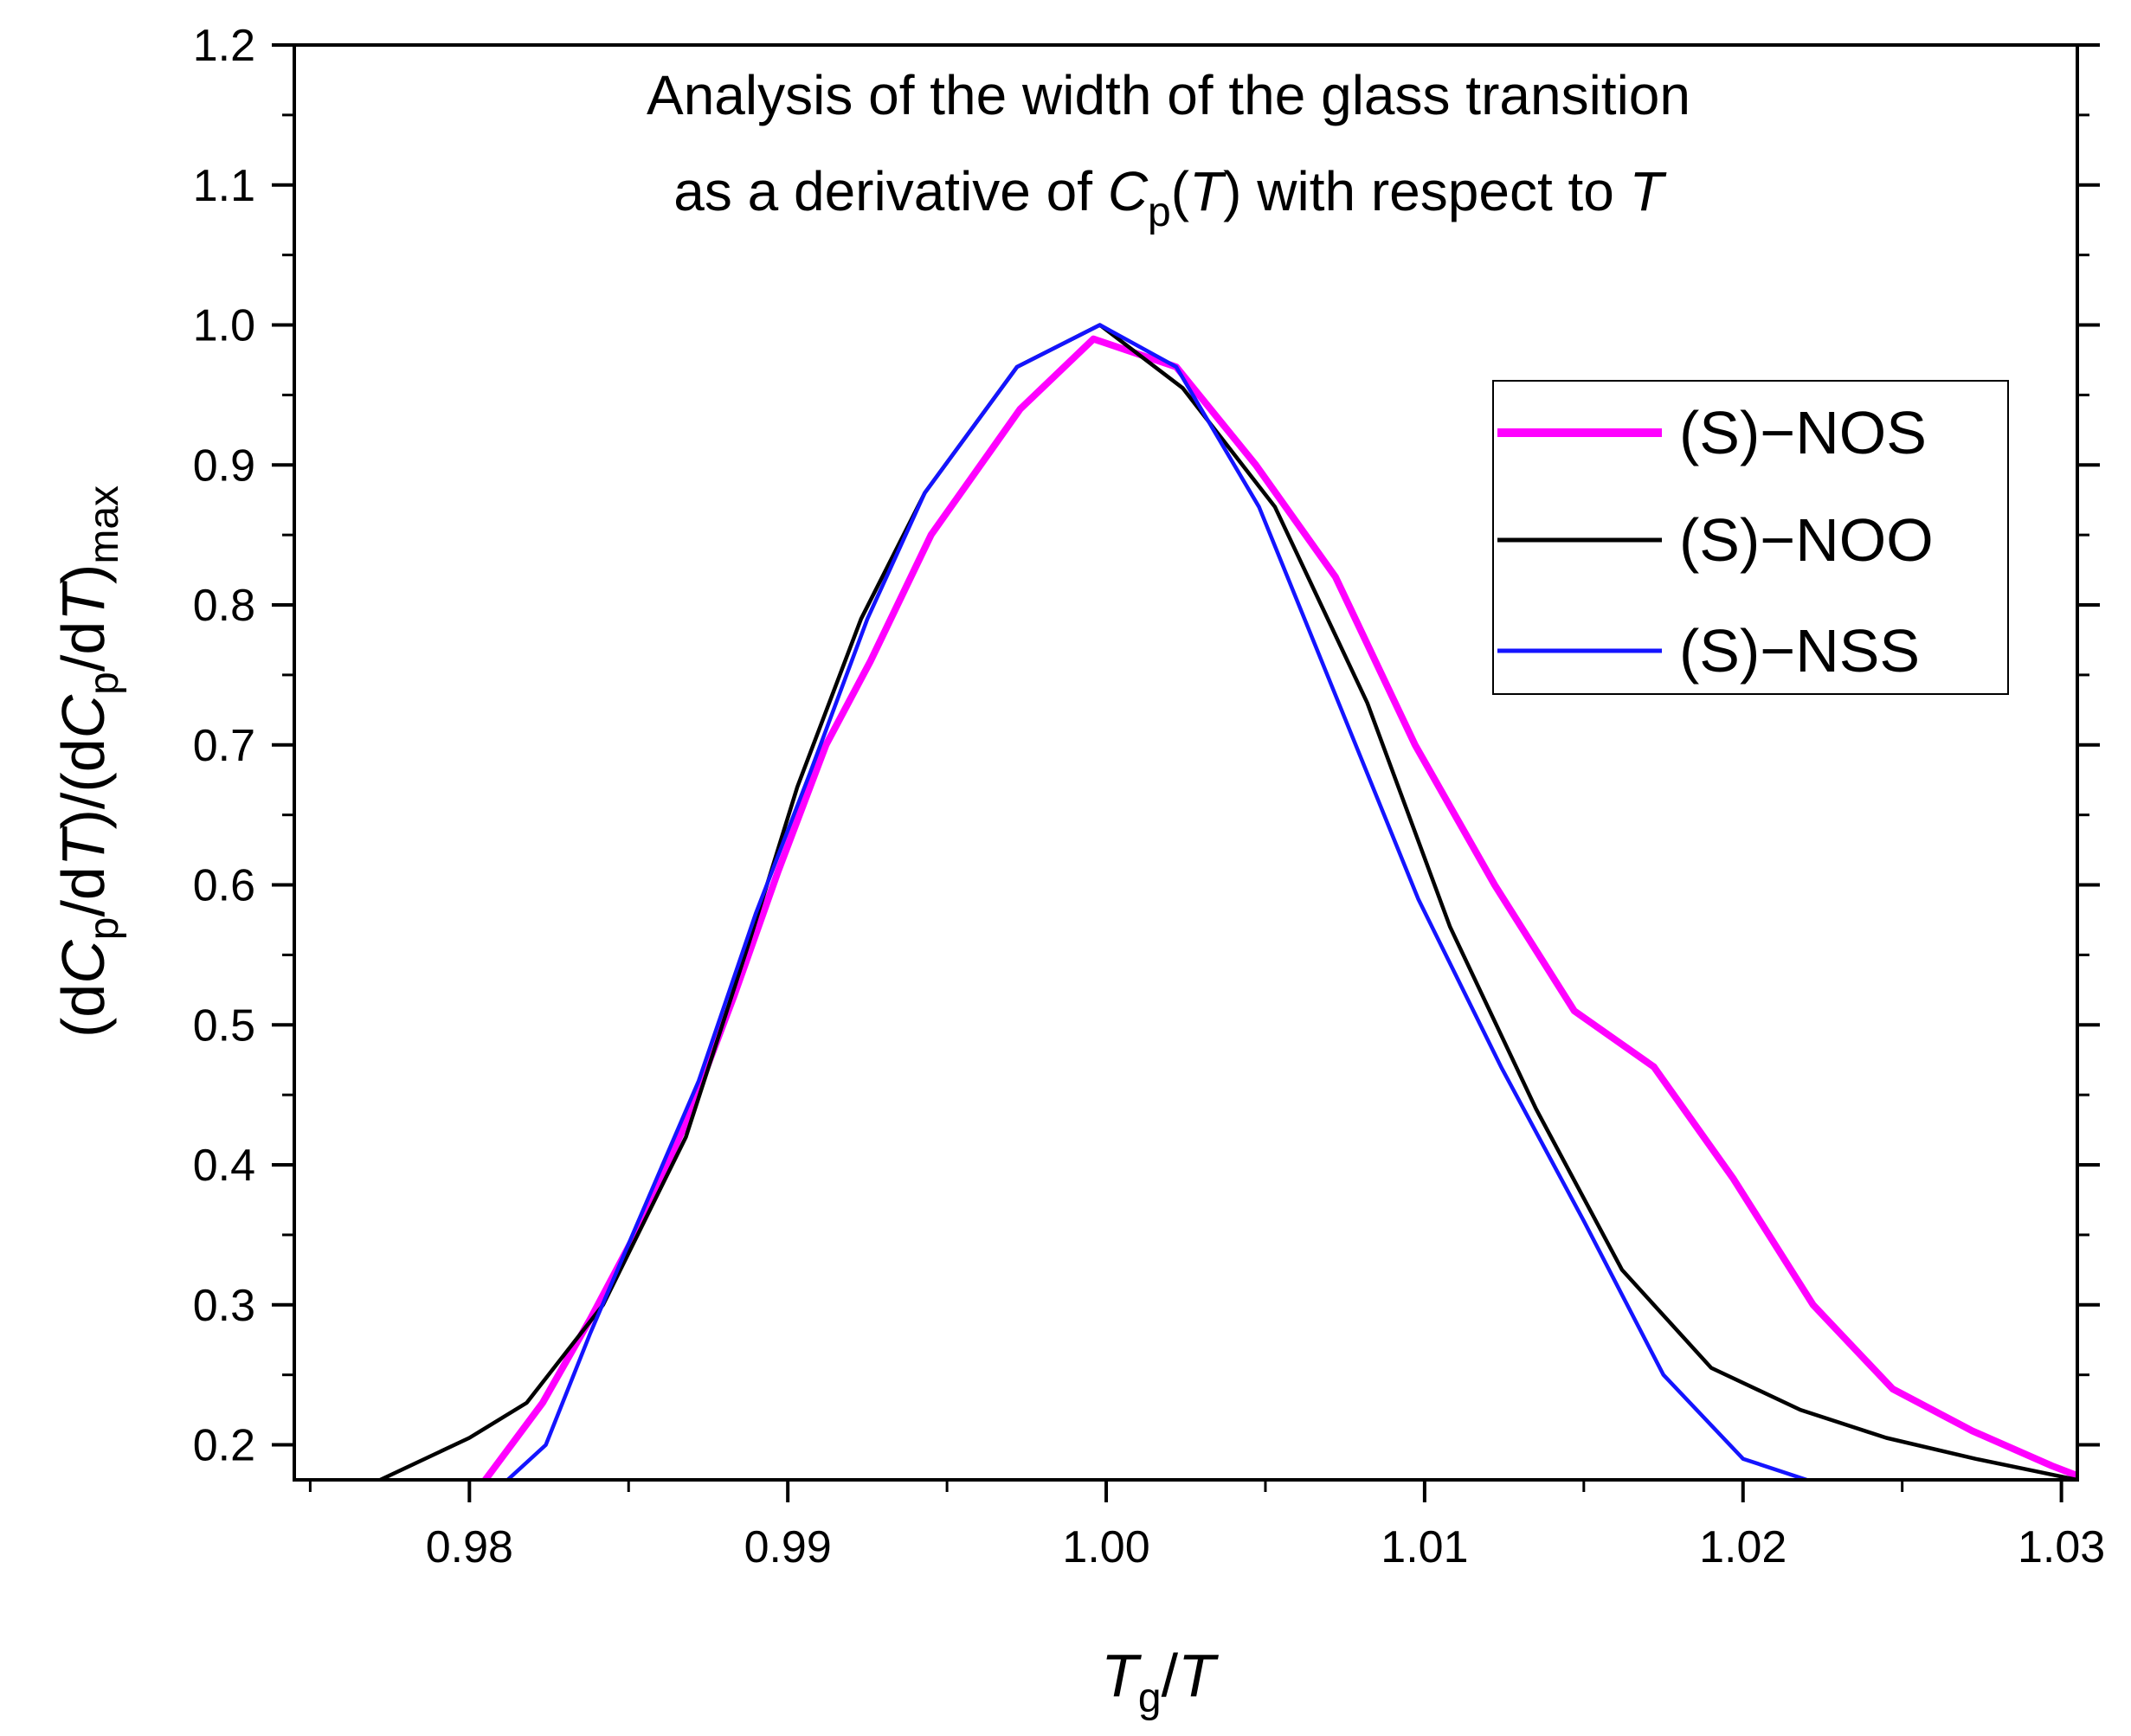 The image size is (2131, 1736). I want to click on x-axis-title: Tg/T, so click(1160, 1681).